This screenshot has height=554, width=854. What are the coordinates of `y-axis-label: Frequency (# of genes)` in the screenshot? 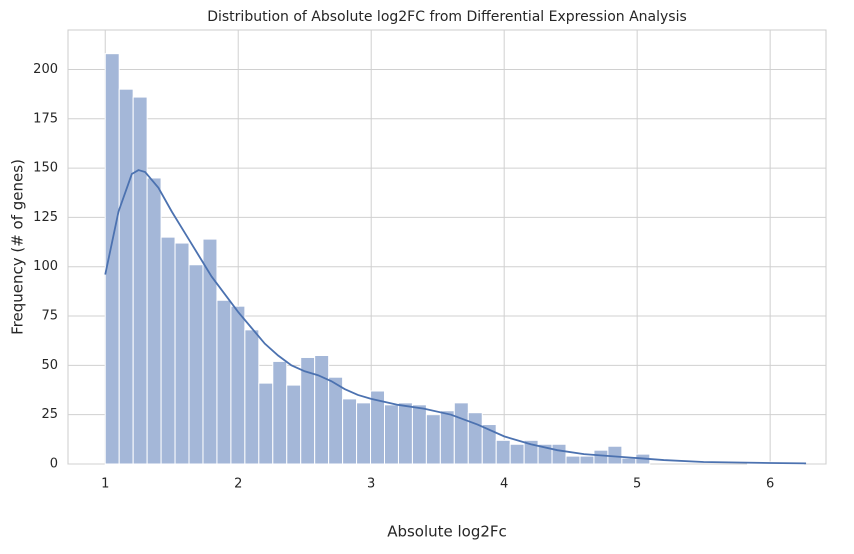 It's located at (18, 247).